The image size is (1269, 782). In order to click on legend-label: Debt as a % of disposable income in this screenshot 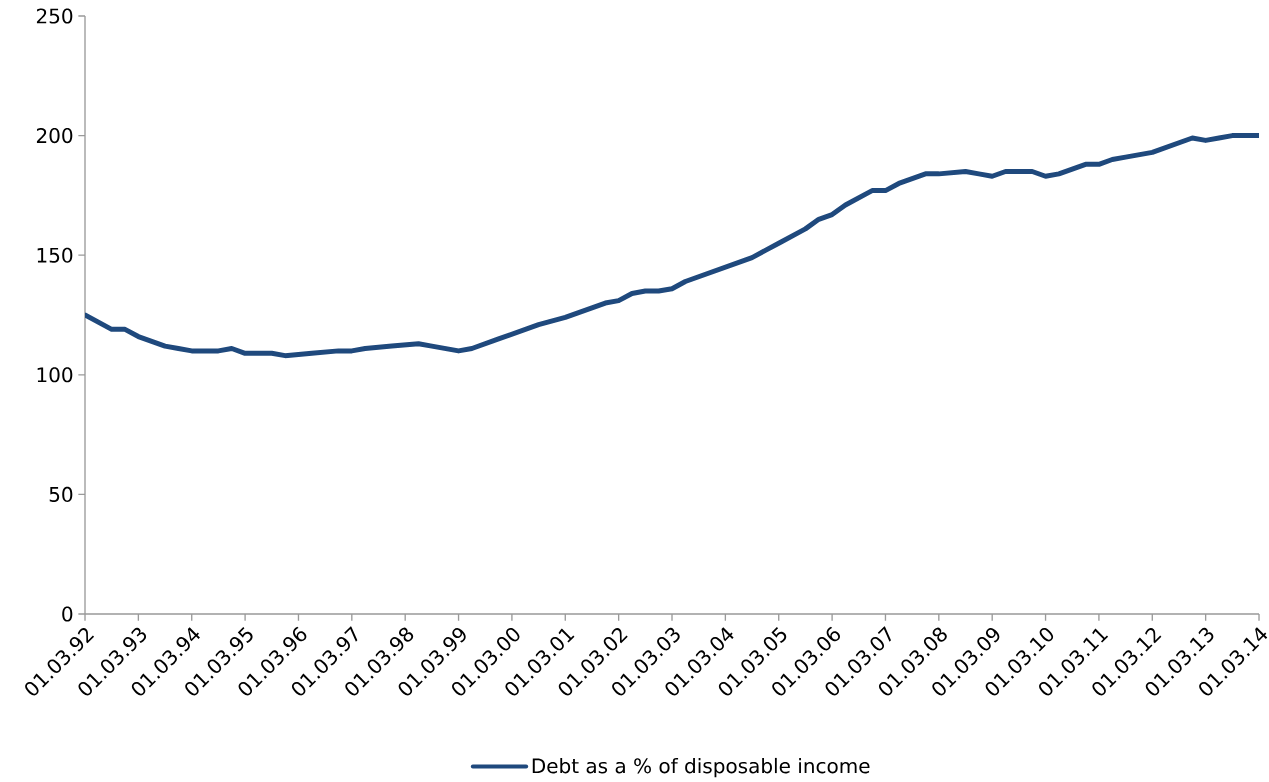, I will do `click(701, 767)`.